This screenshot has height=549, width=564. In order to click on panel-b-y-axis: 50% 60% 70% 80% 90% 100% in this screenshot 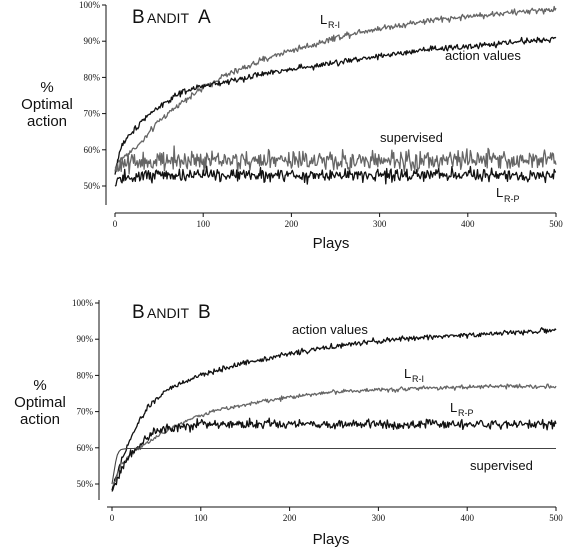, I will do `click(86, 399)`.